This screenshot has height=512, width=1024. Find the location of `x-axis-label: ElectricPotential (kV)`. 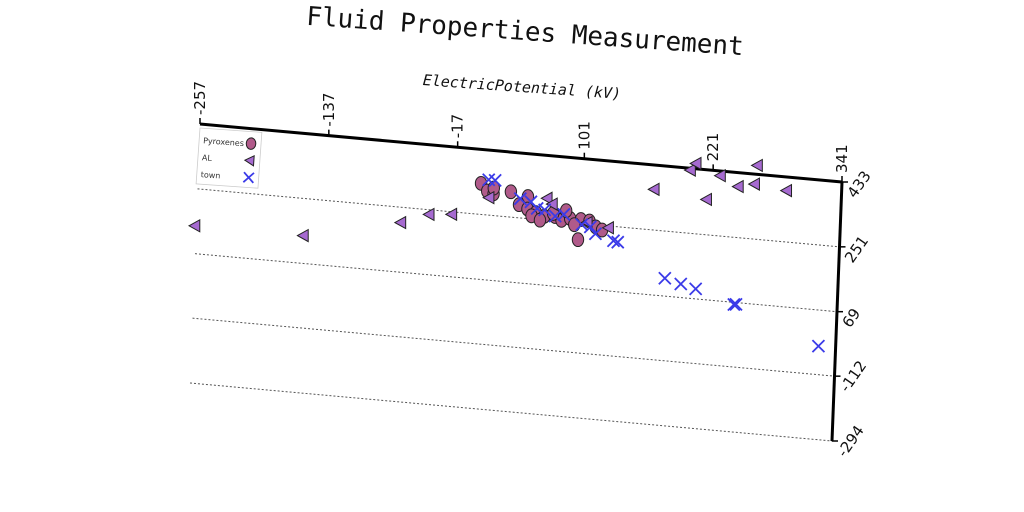

x-axis-label: ElectricPotential (kV) is located at coordinates (521, 87).